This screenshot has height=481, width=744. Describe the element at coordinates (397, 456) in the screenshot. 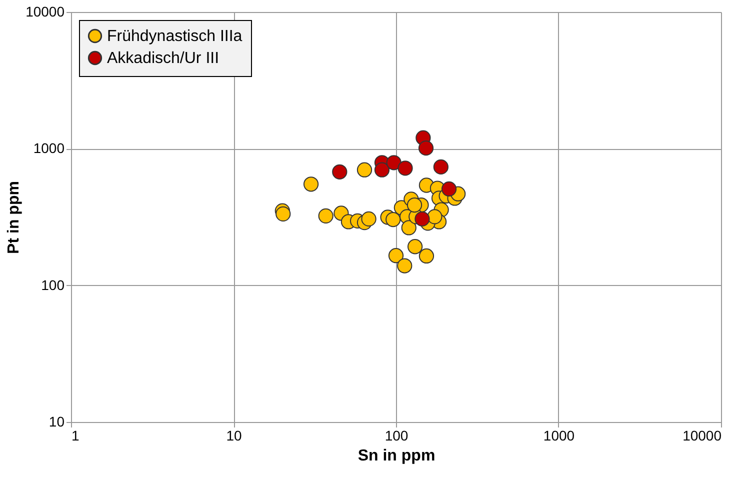

I see `x-axis-title: Sn in ppm` at that location.